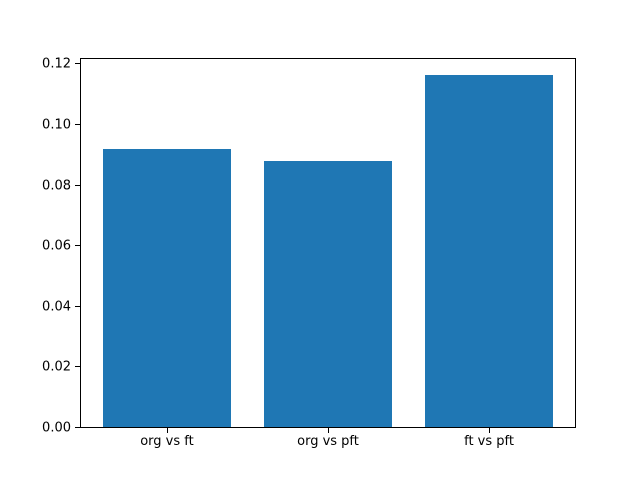 The image size is (640, 480). I want to click on y-tick-label-1: 0.02, so click(56, 367).